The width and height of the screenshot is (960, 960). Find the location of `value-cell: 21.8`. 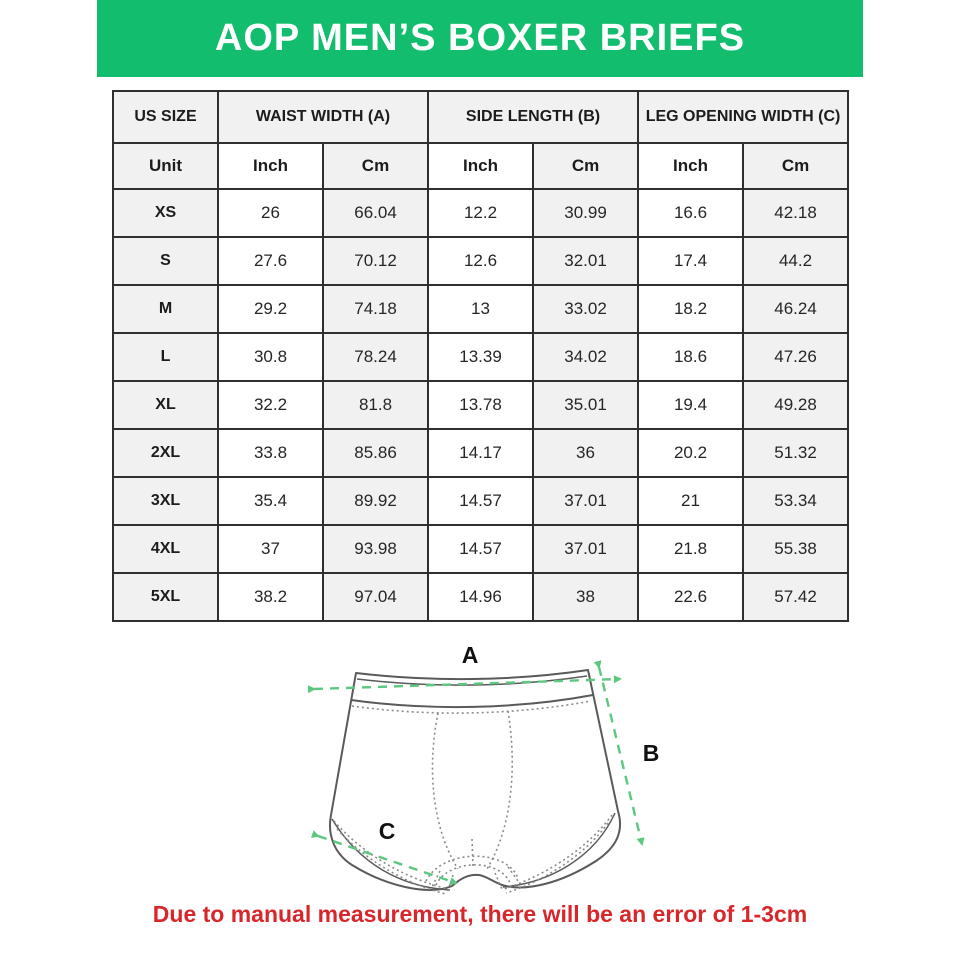

value-cell: 21.8 is located at coordinates (691, 549).